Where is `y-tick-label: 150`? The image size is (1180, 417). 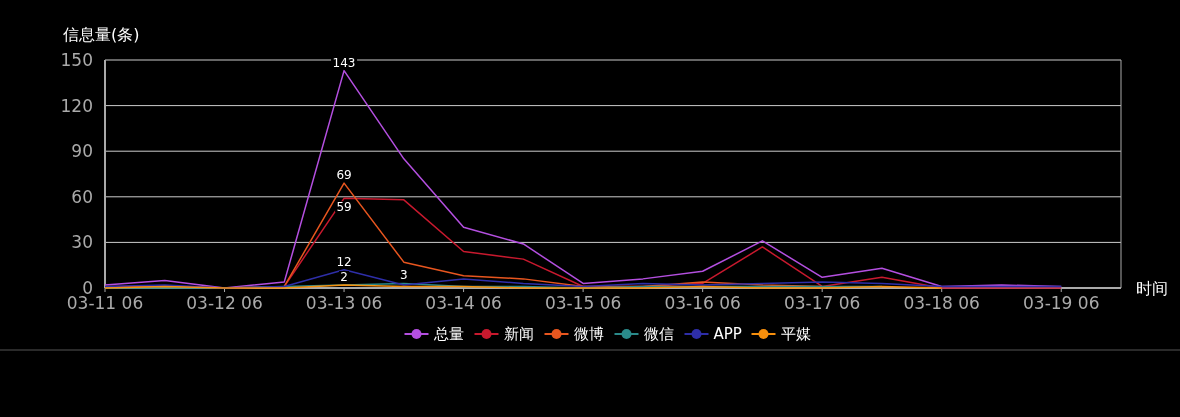 y-tick-label: 150 is located at coordinates (76, 60).